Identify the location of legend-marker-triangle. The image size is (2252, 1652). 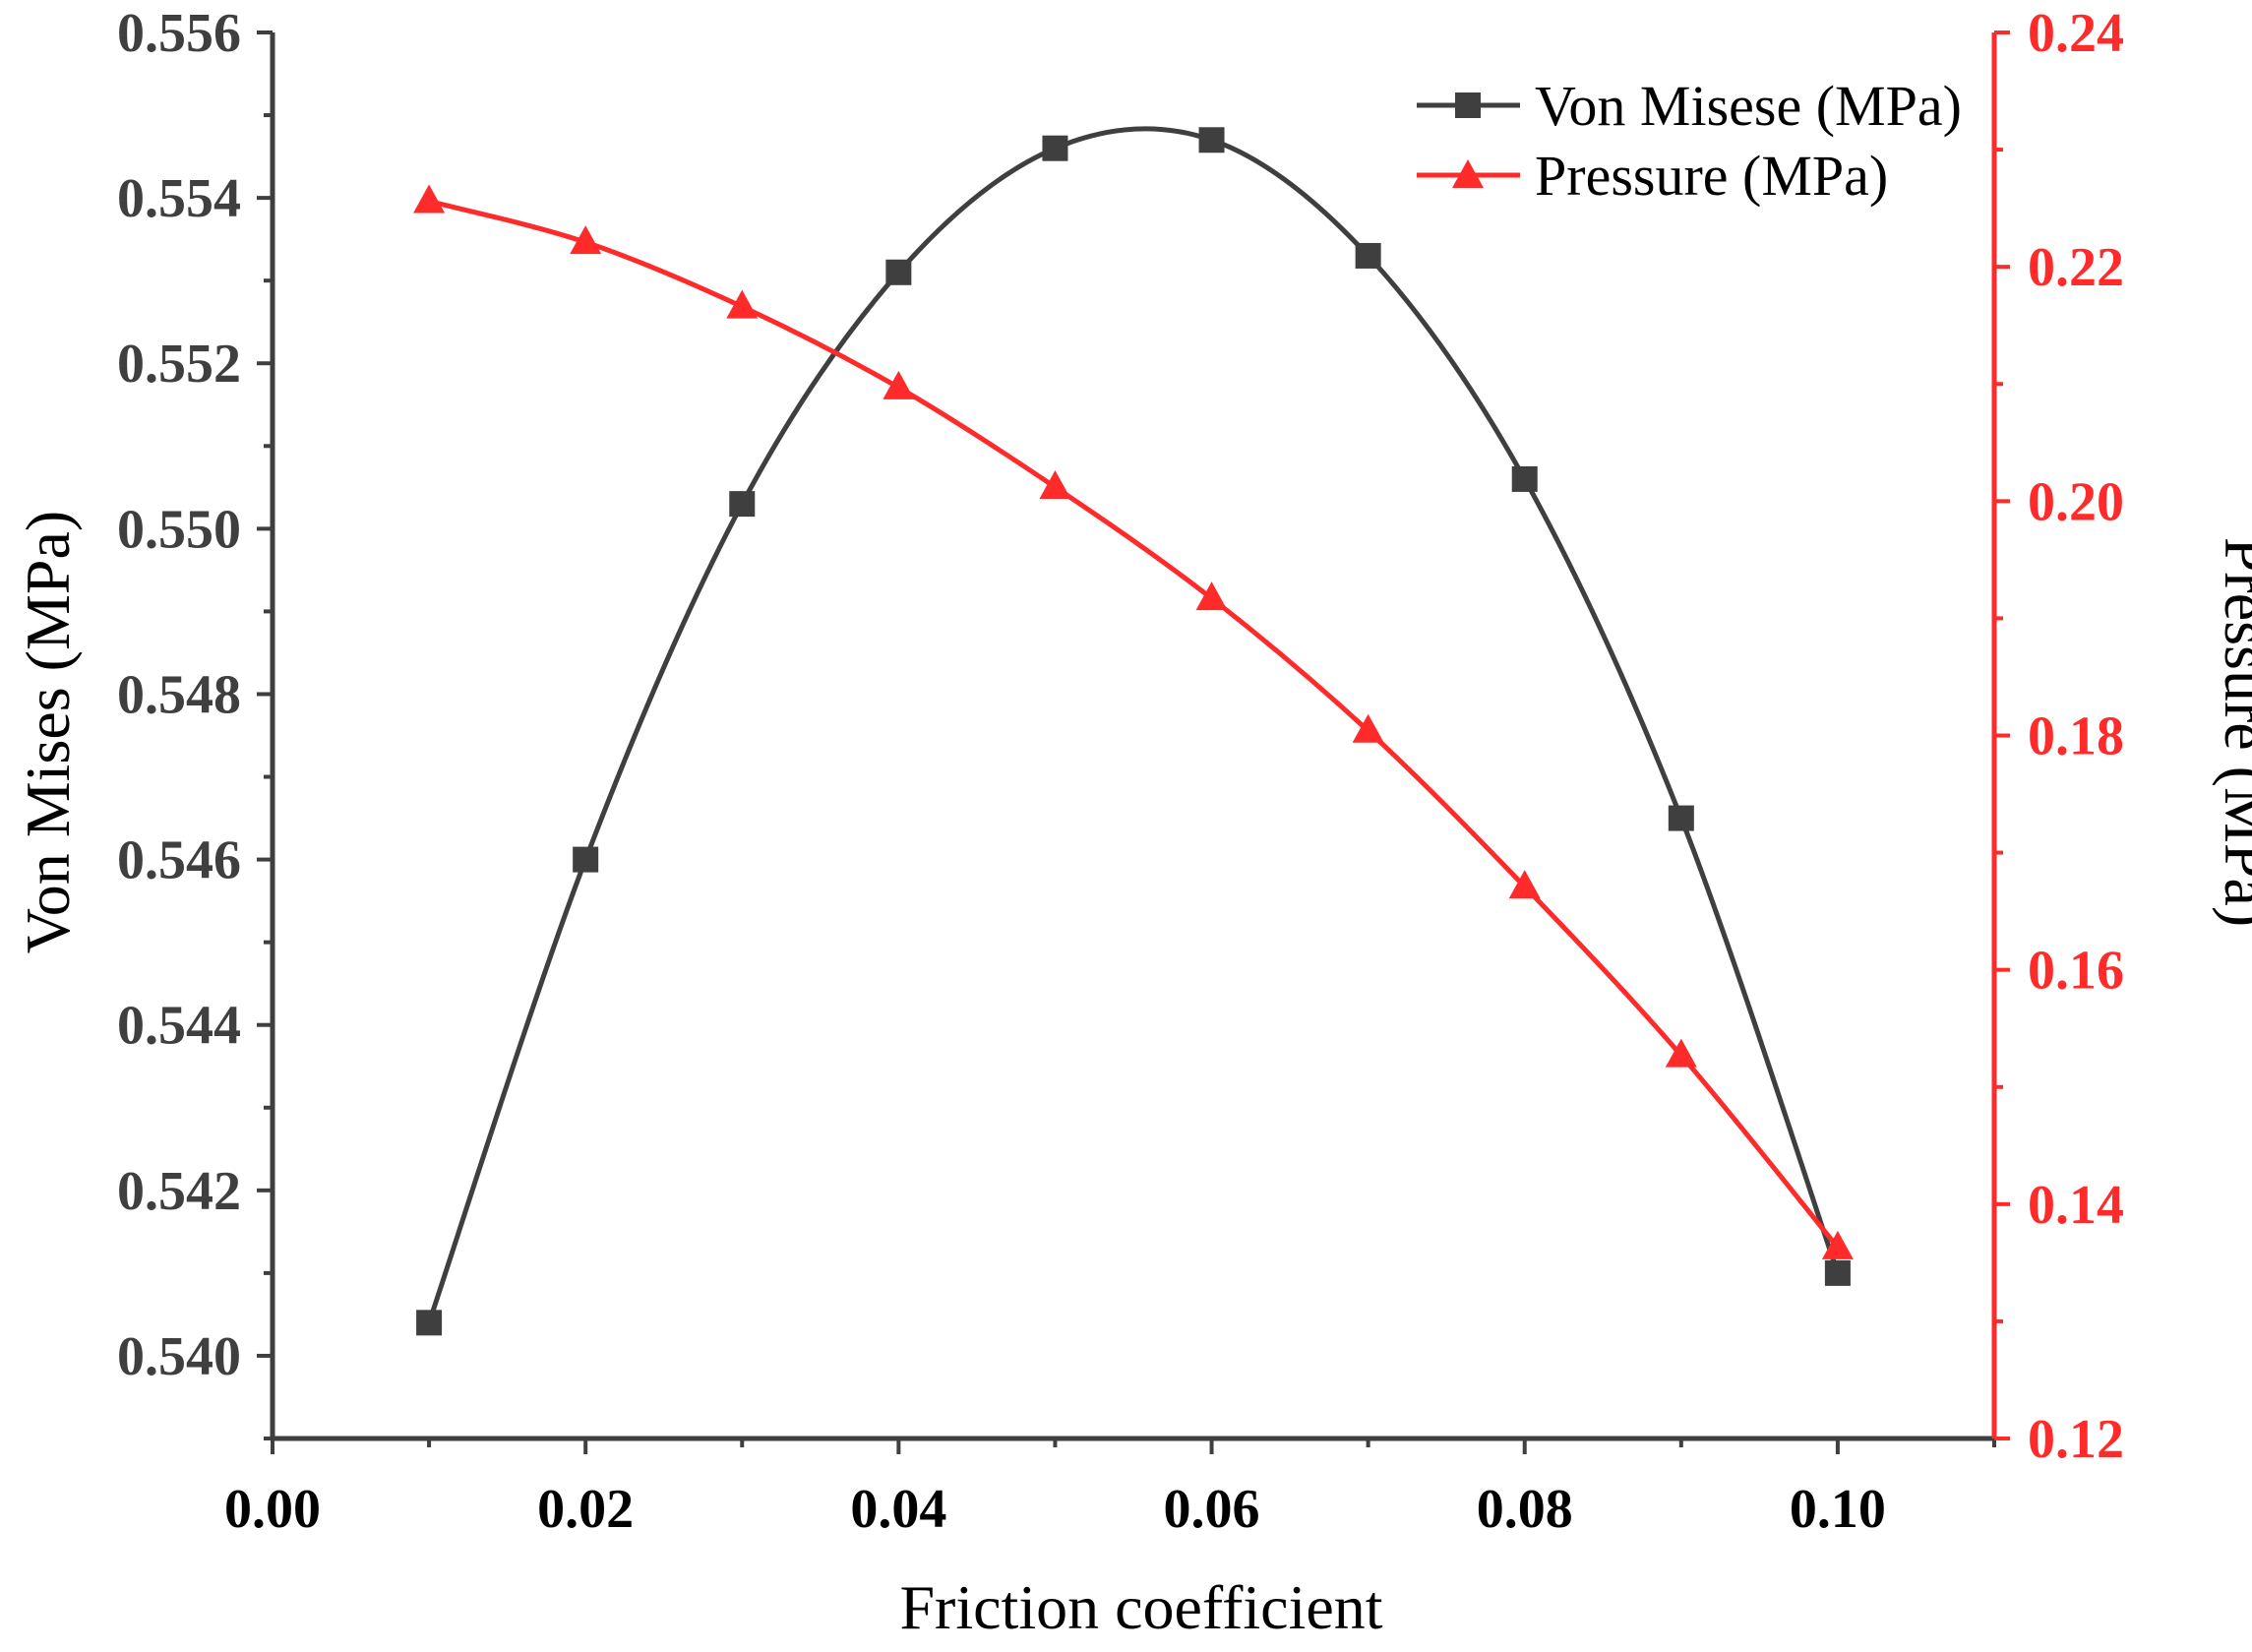
(1468, 173).